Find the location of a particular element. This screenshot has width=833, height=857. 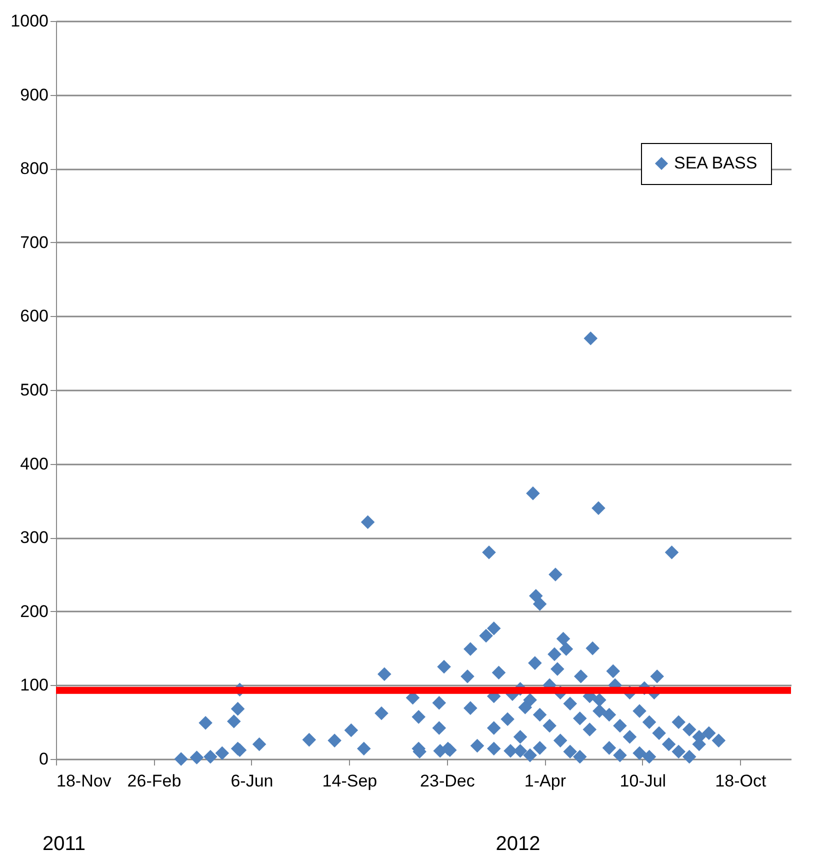

x-tick-label: 18-Oct is located at coordinates (740, 781).